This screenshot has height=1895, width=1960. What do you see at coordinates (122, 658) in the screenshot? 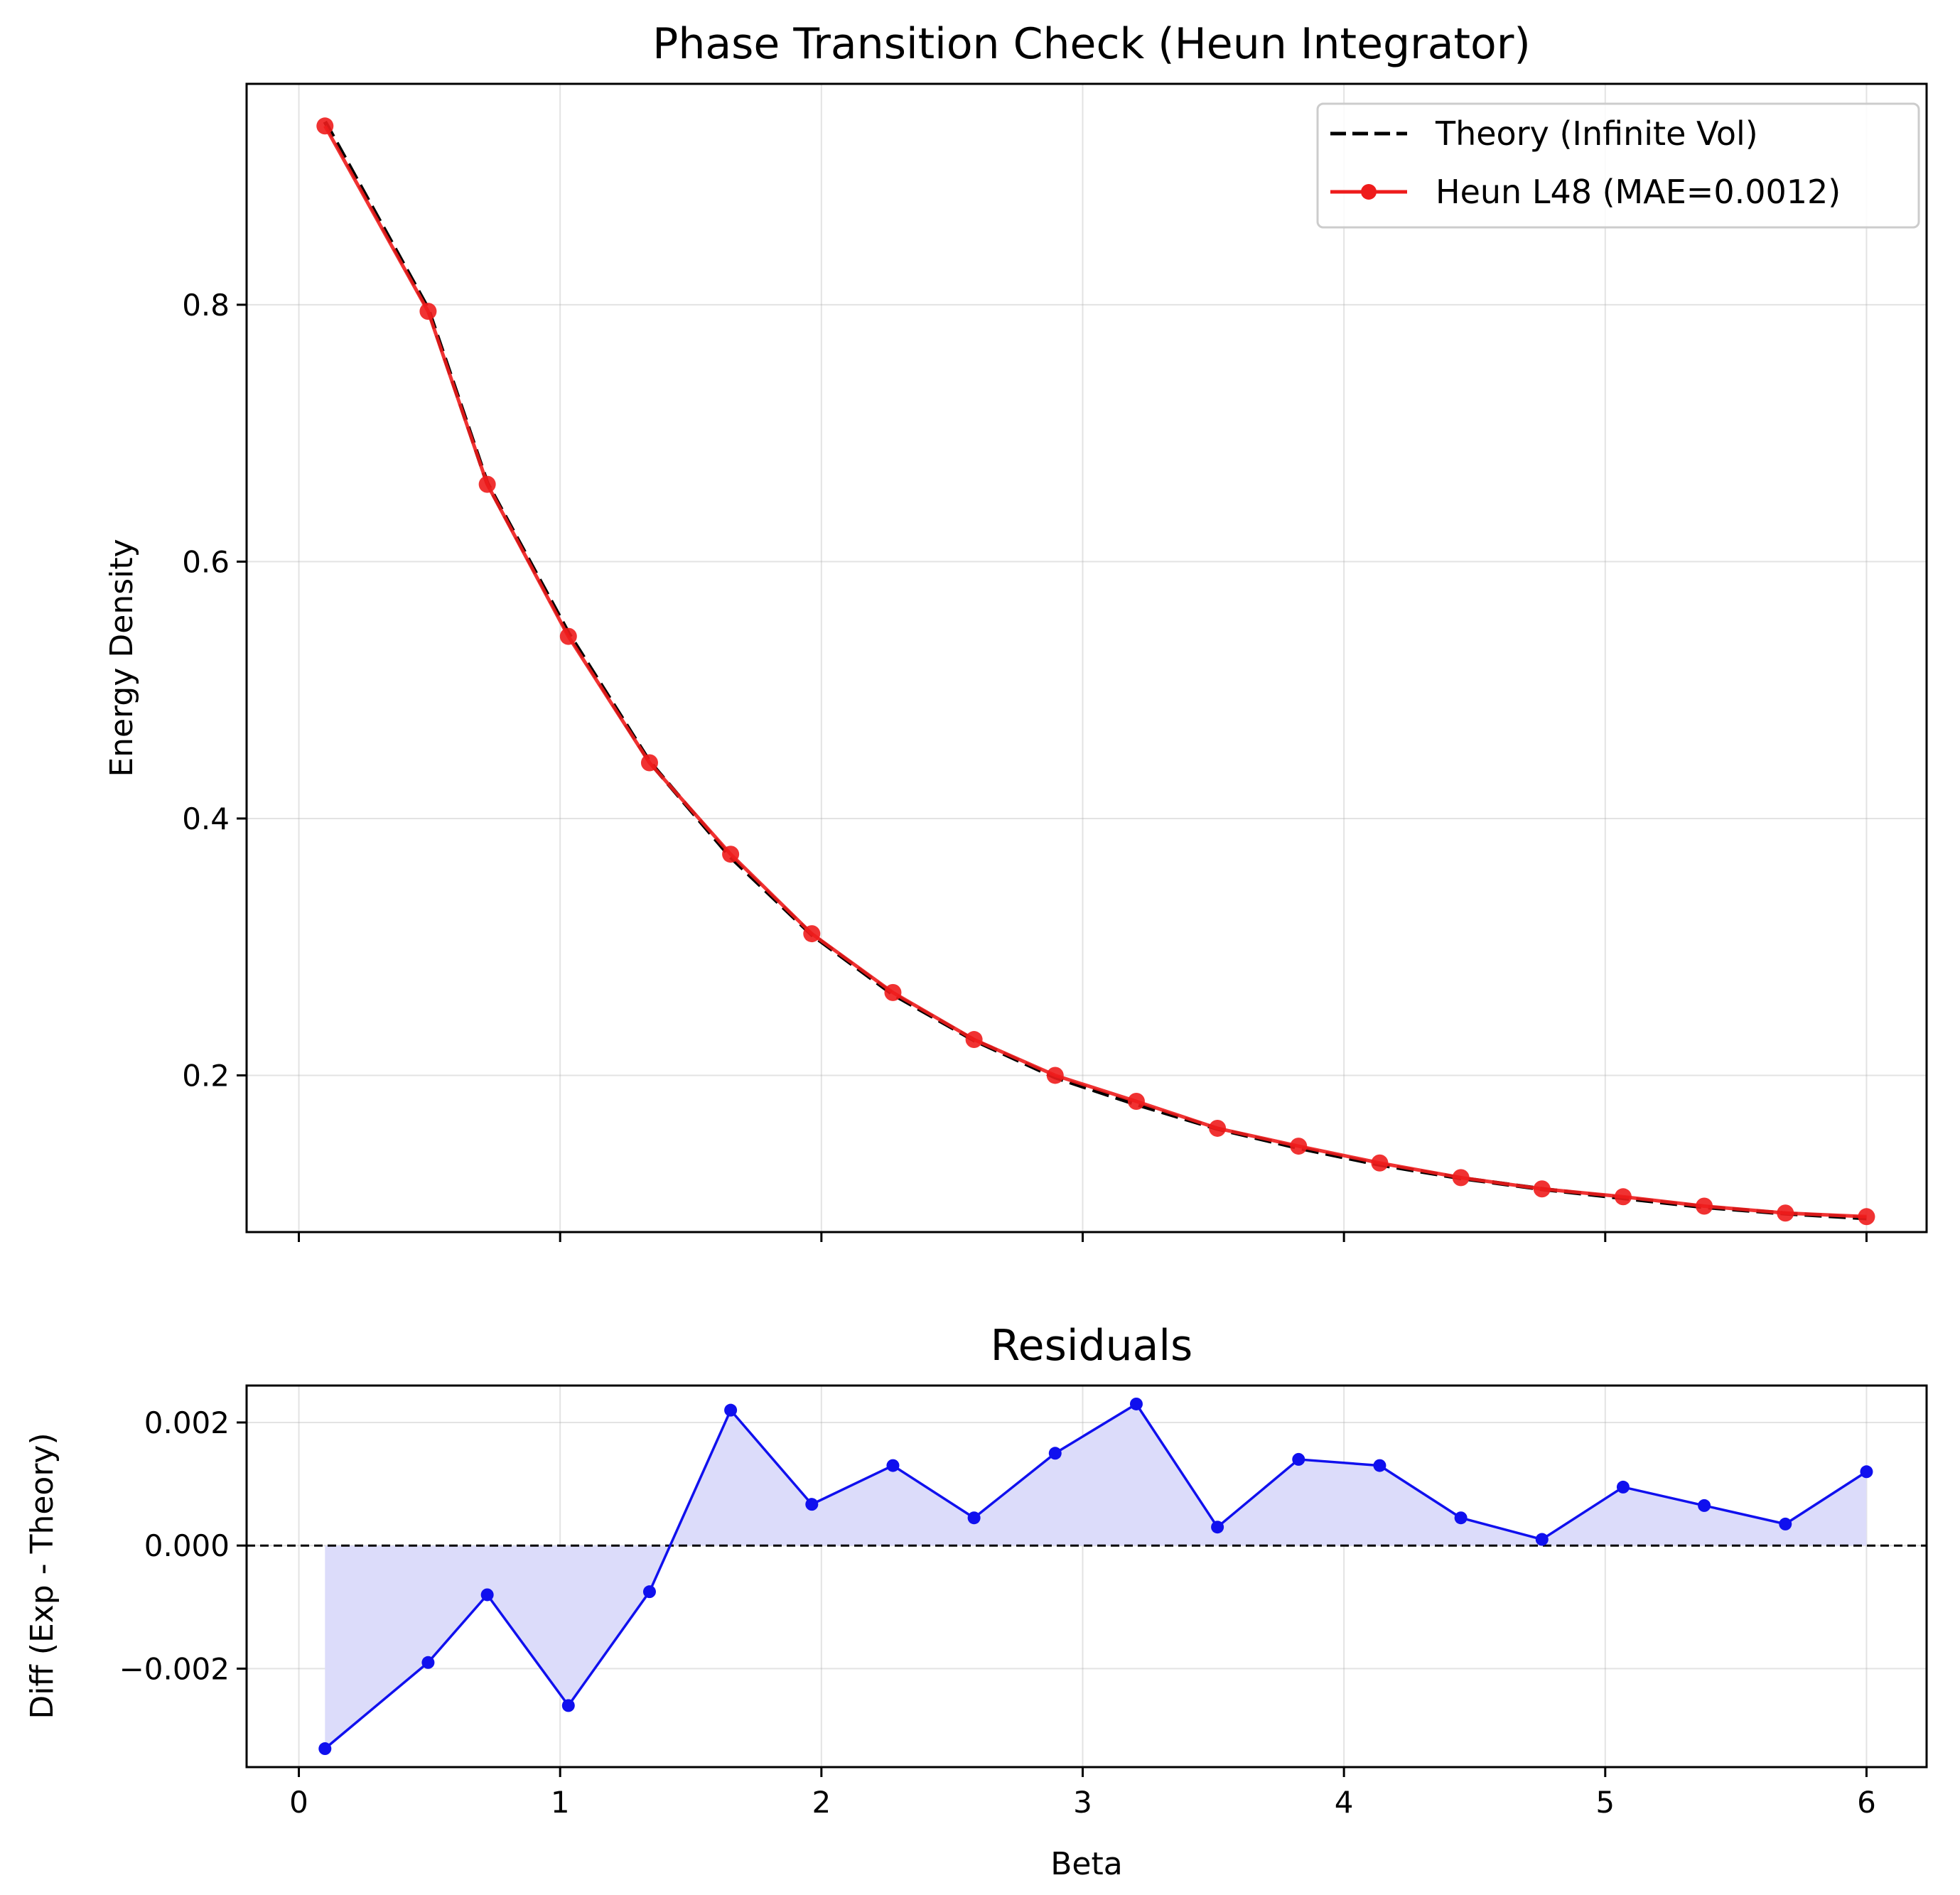
I see `main-y-axis-label: Energy Density` at bounding box center [122, 658].